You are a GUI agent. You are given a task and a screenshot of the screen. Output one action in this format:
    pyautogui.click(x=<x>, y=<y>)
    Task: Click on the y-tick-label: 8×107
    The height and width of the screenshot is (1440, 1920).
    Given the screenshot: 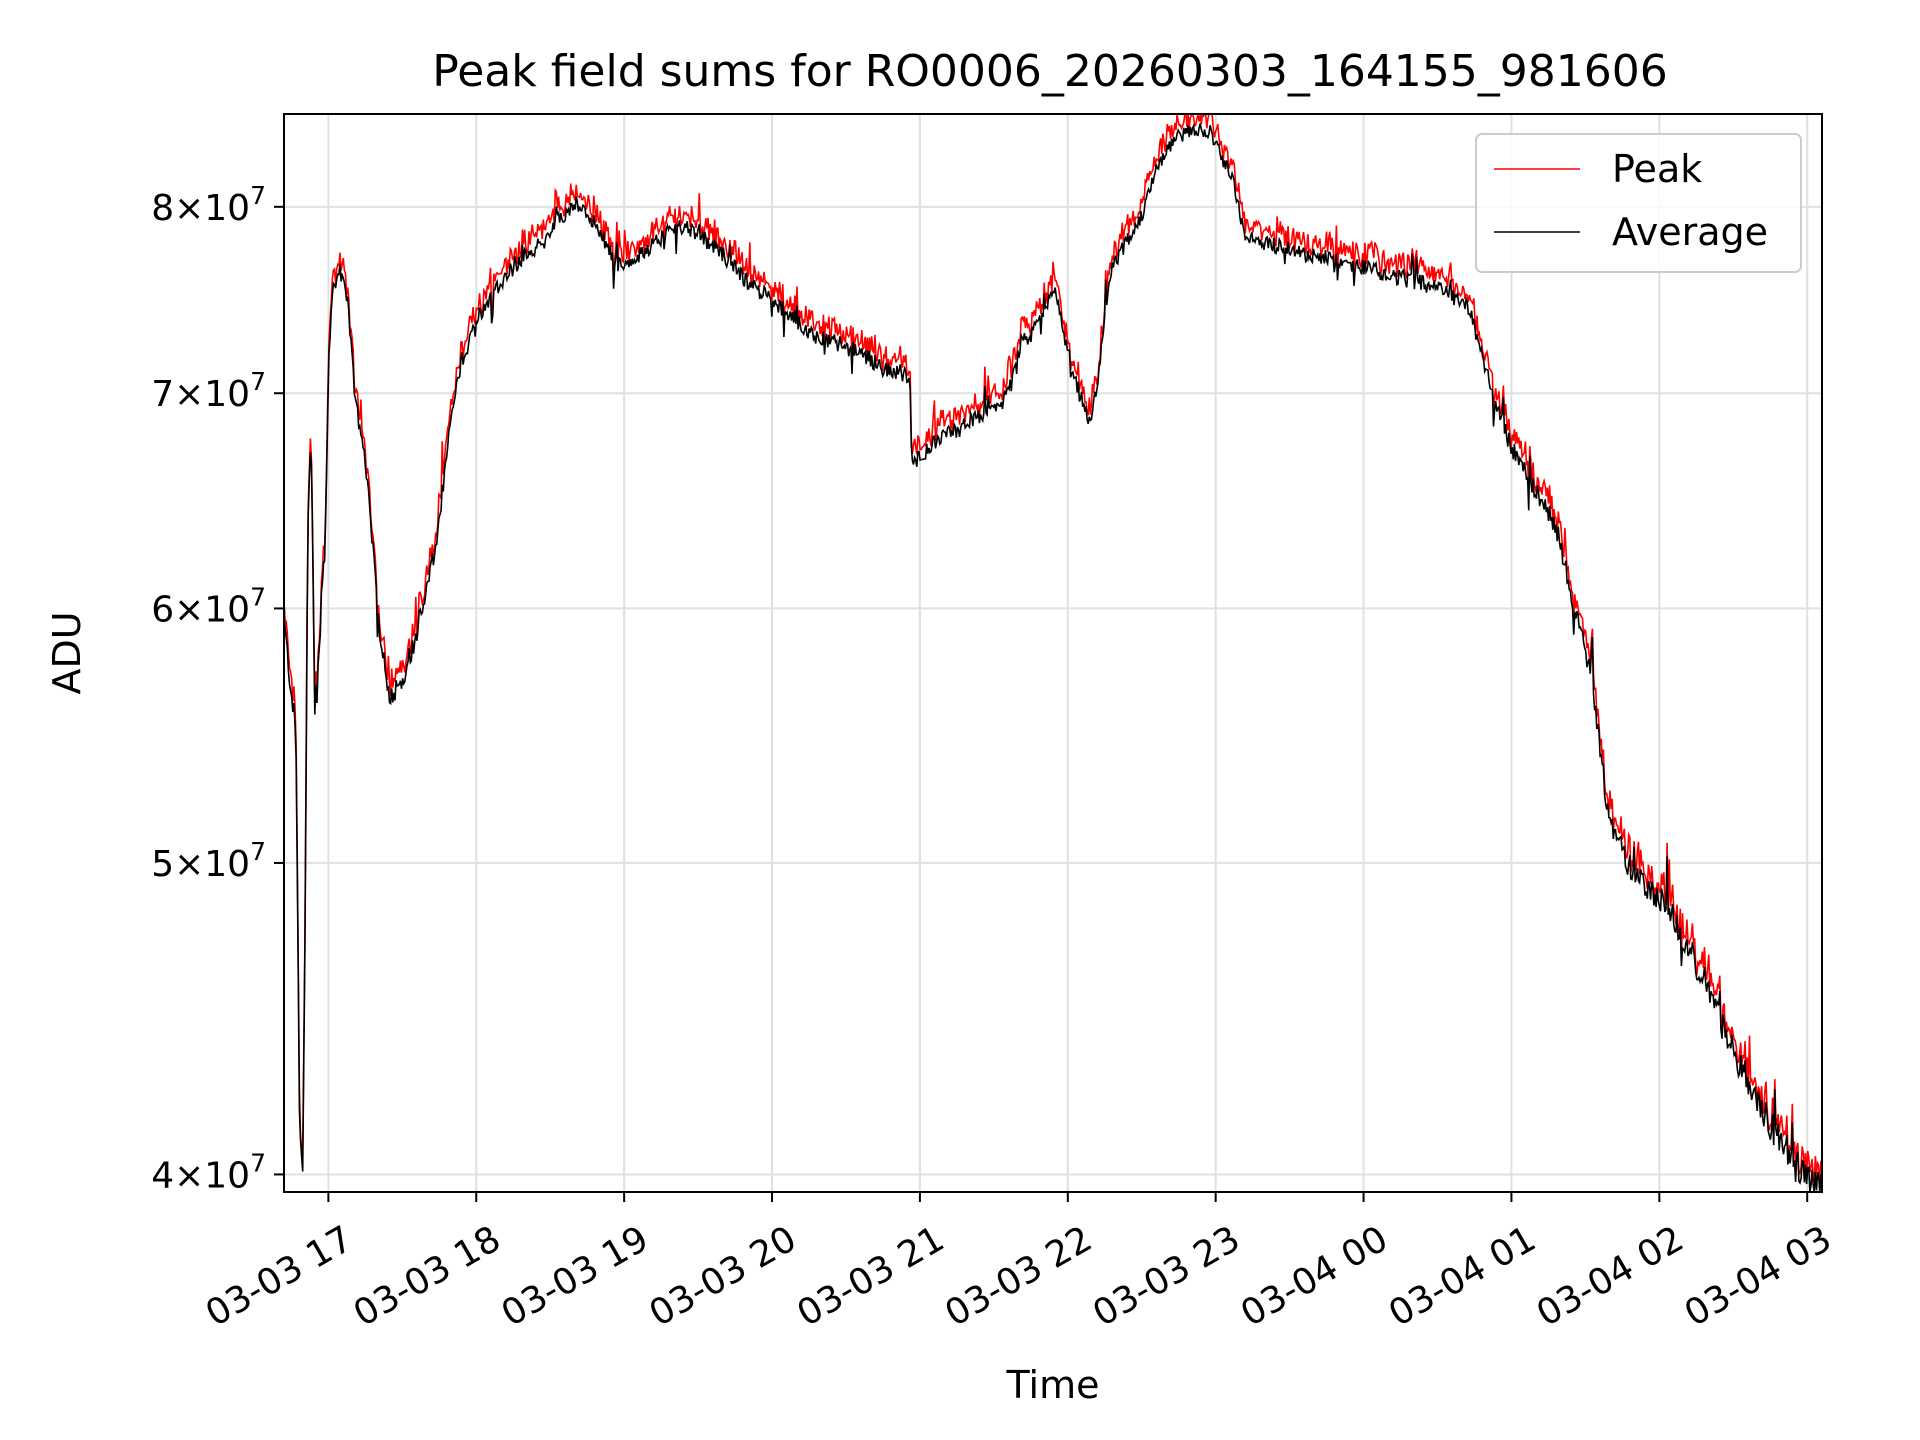 What is the action you would take?
    pyautogui.click(x=208, y=205)
    